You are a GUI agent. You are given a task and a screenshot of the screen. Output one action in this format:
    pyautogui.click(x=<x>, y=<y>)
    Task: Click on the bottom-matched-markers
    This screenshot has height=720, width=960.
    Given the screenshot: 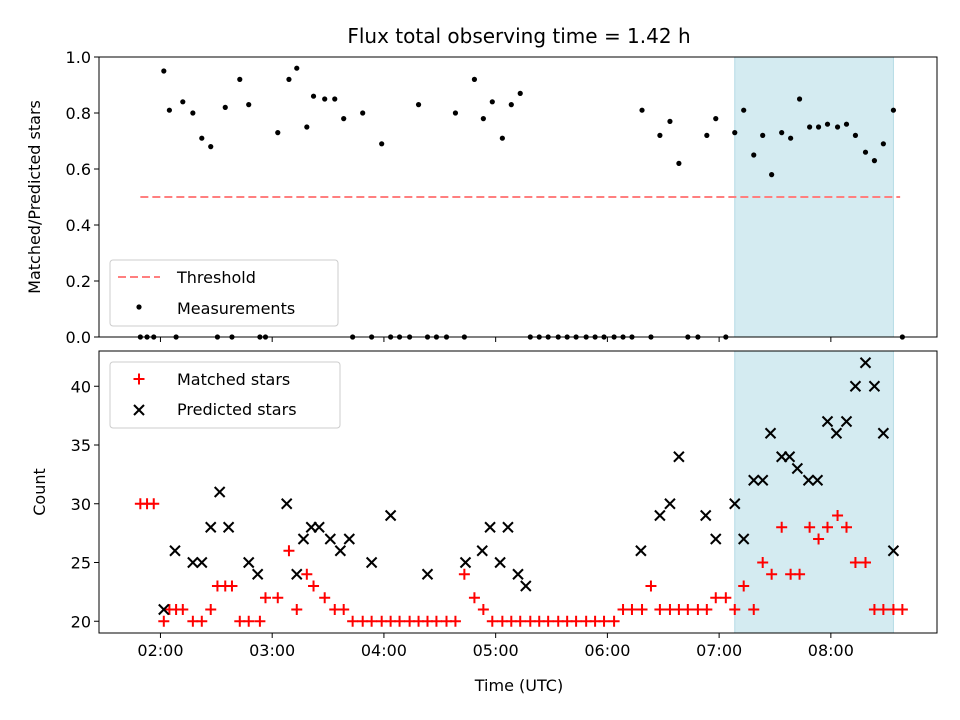 What is the action you would take?
    pyautogui.click(x=521, y=562)
    